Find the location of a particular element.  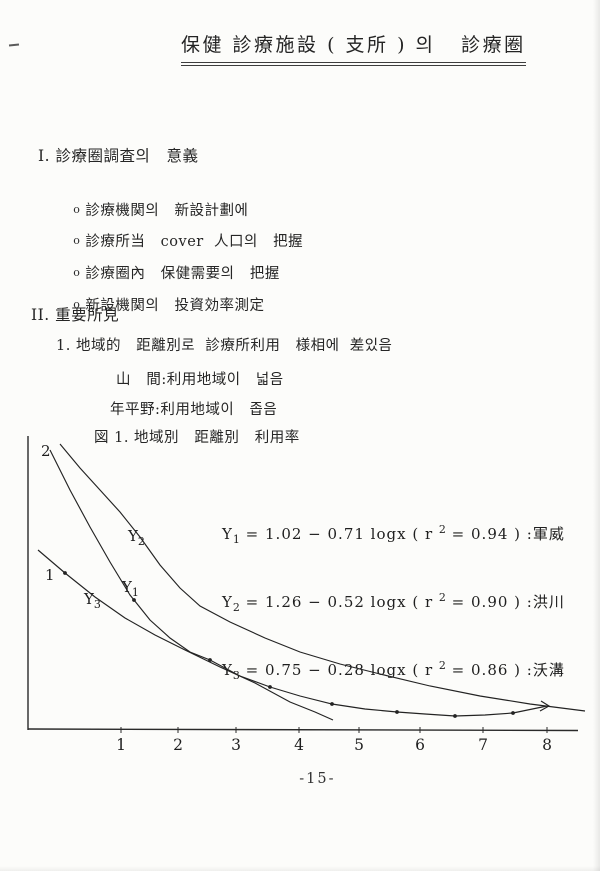

curve-labels: Y2 Y1 Y3 is located at coordinates (114, 569).